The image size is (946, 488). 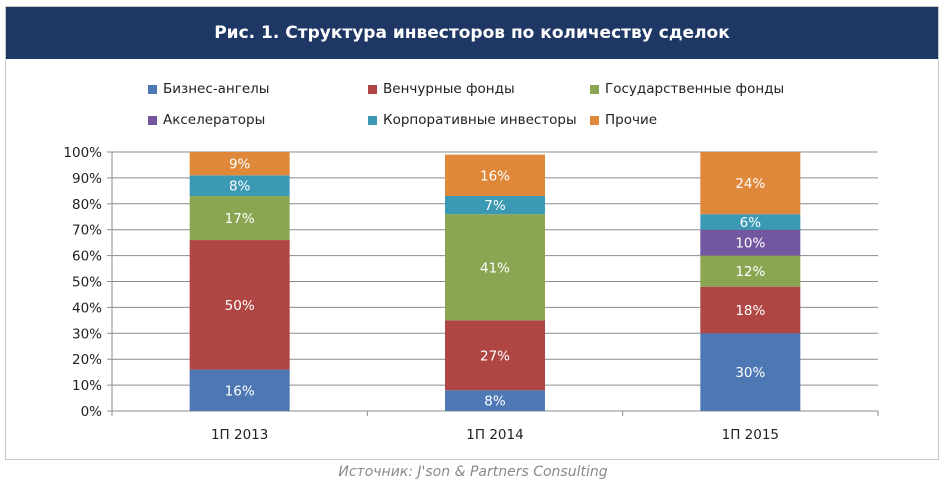 I want to click on y-tick-label: 100%, so click(x=82, y=153).